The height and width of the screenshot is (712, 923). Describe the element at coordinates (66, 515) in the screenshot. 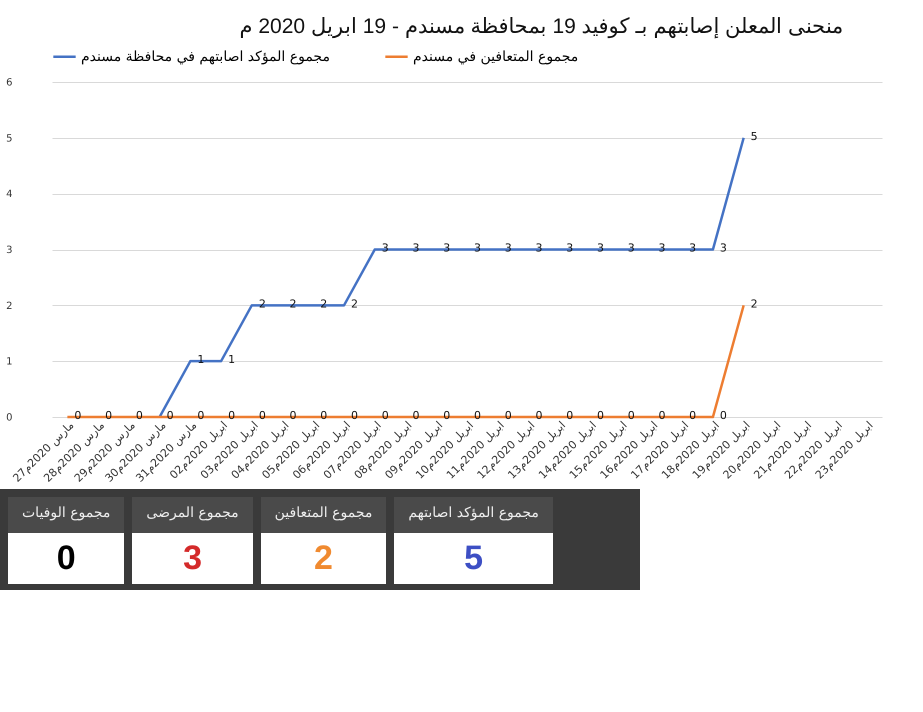

I see `text: مجموع الوفيات` at that location.